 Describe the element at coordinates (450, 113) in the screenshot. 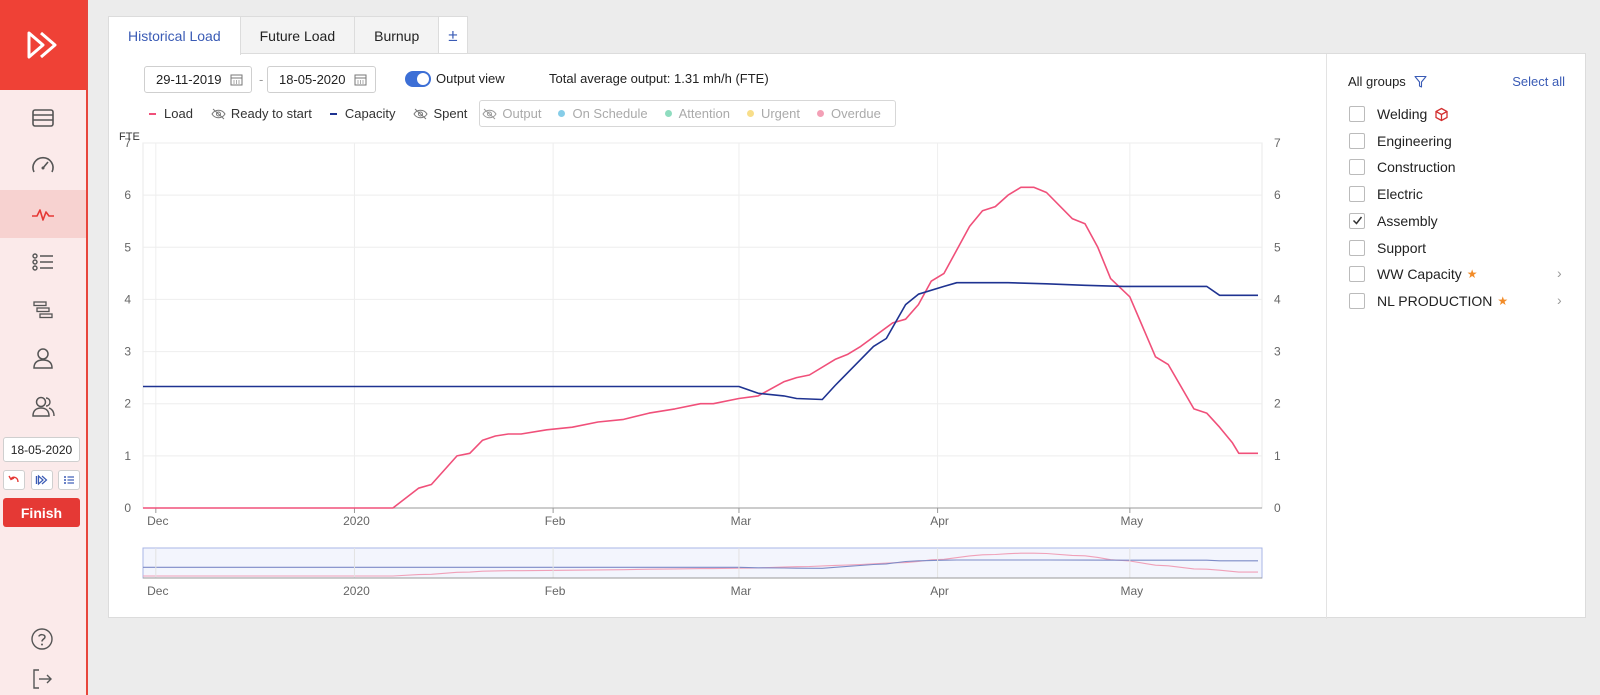

I see `legend-spent-label: Spent` at that location.